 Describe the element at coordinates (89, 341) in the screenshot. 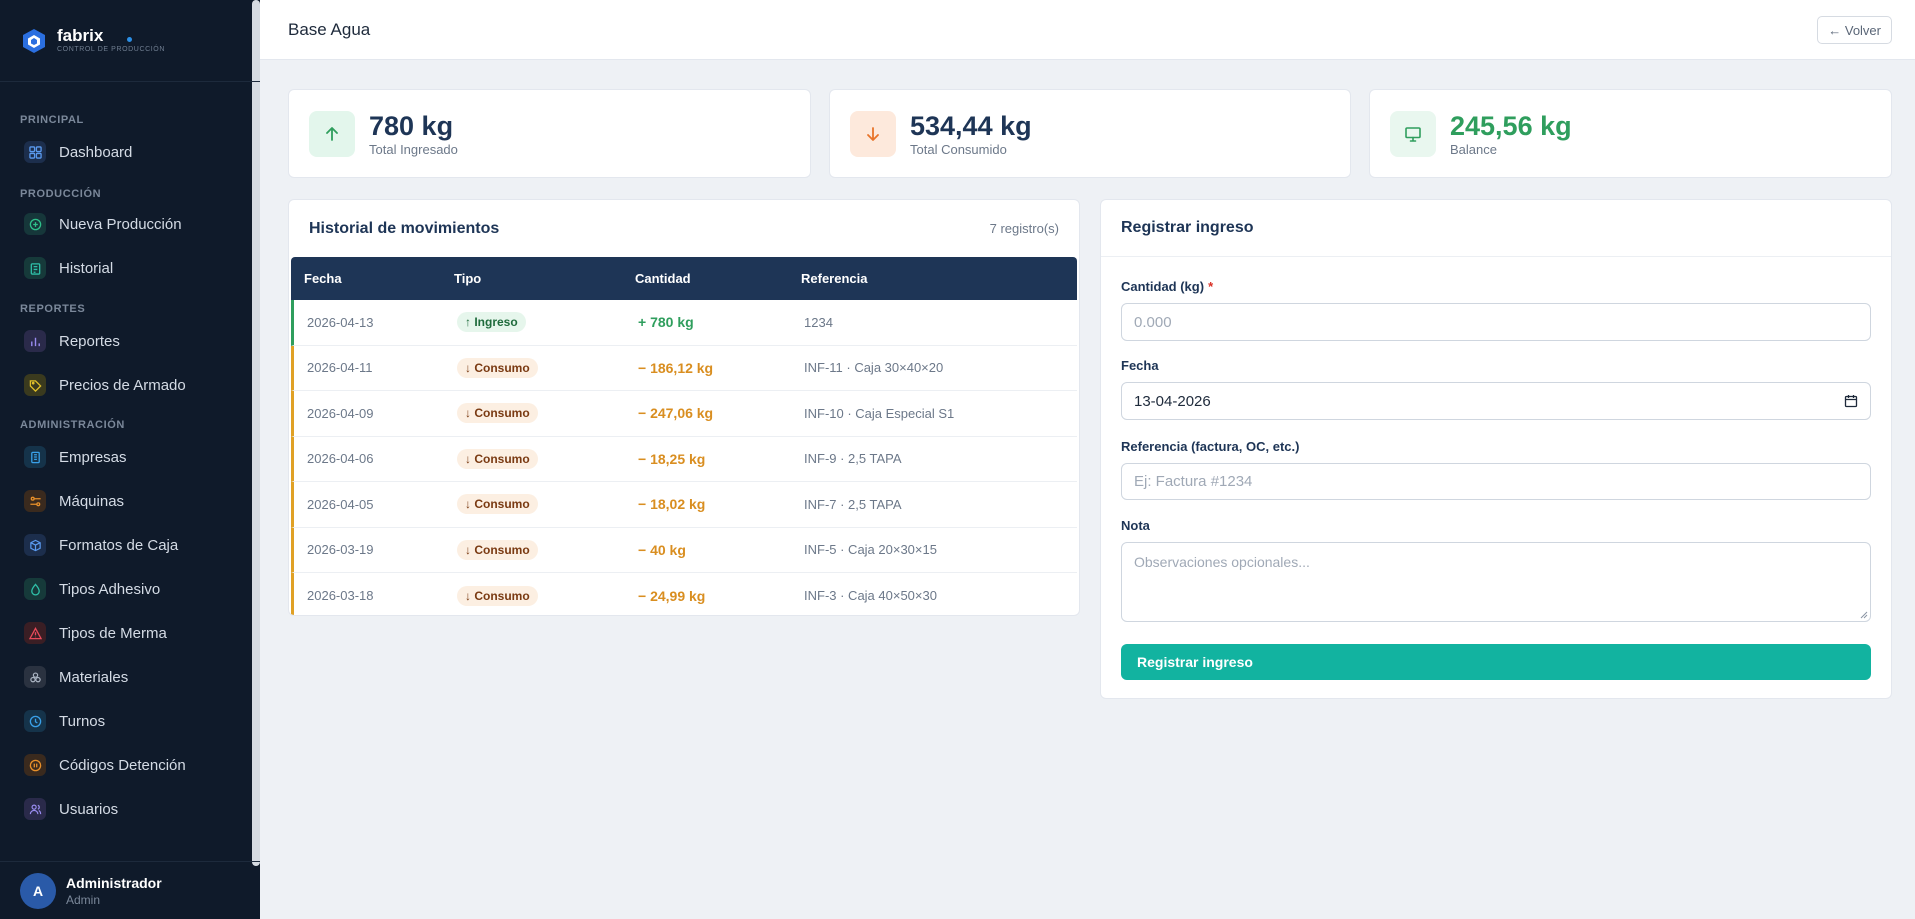

I see `sidebar-item-label: Reportes` at that location.